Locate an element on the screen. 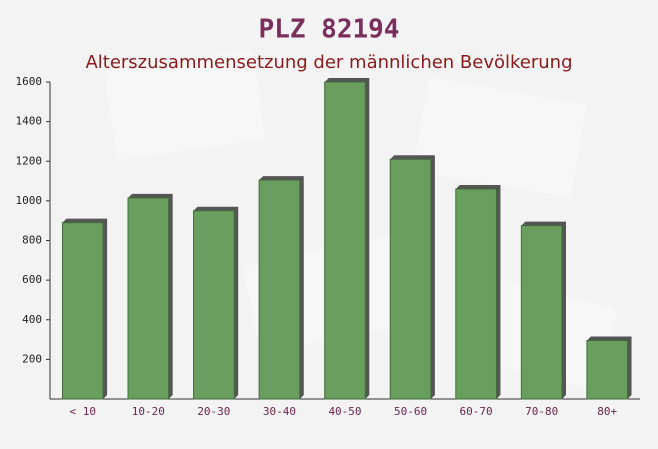 The height and width of the screenshot is (449, 658). x-tick-label: < 10 is located at coordinates (83, 411).